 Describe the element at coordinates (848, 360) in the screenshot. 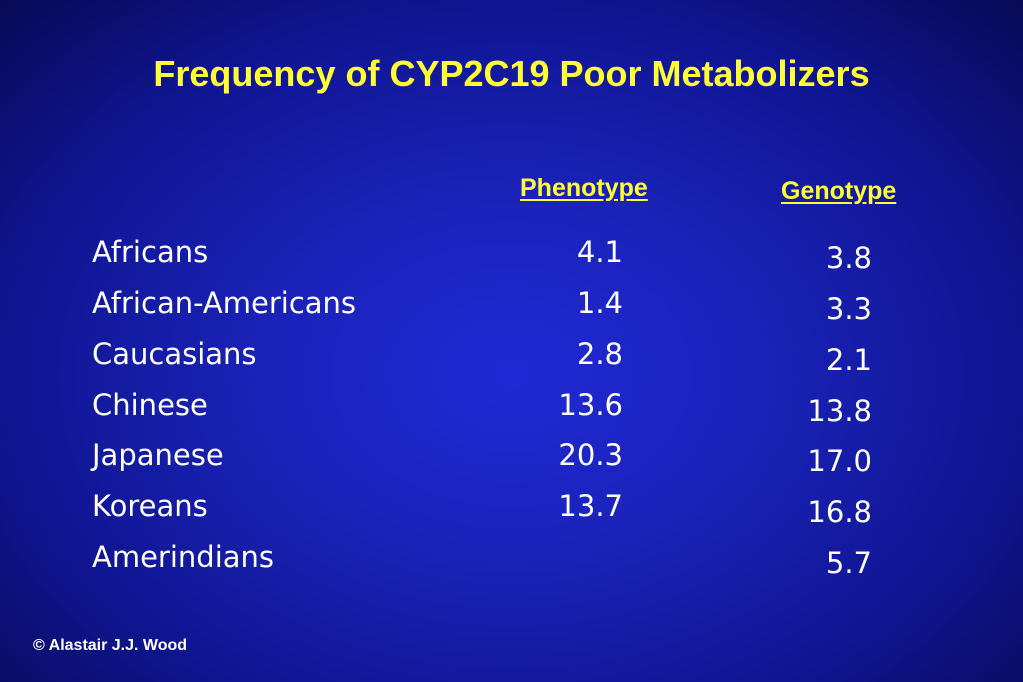

I see `genotype-value-caucasians: 2.1` at that location.